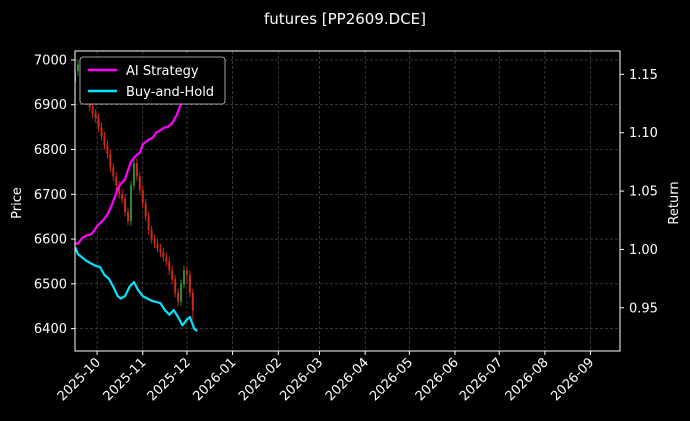 This screenshot has width=690, height=421. I want to click on y-tick-label: 6800, so click(50, 150).